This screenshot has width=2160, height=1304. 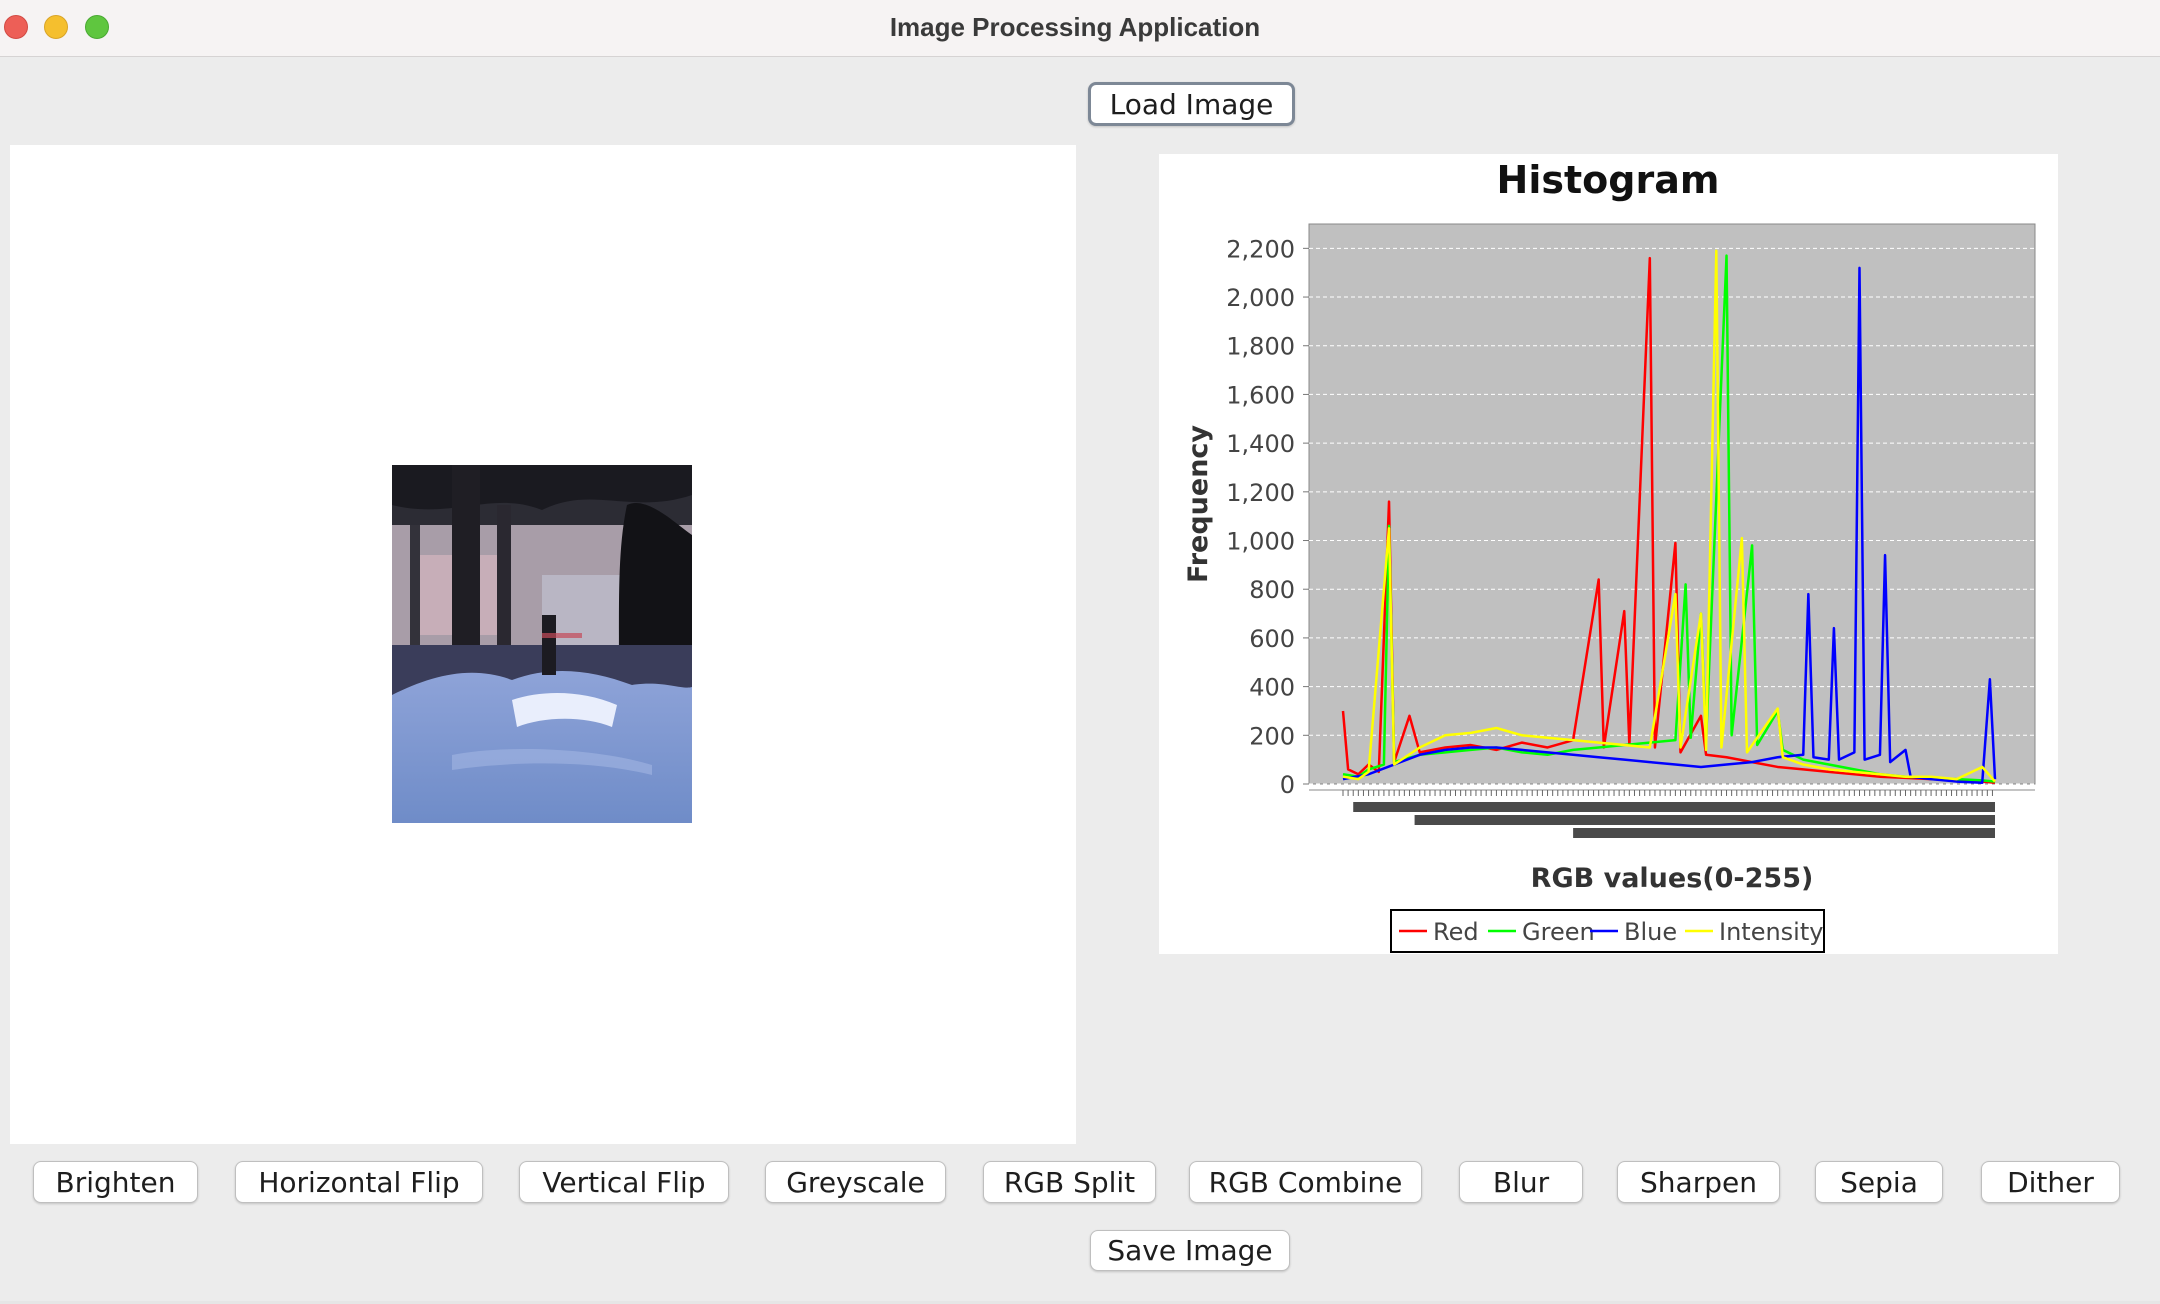 I want to click on load-image-button: Load Image, so click(x=1191, y=104).